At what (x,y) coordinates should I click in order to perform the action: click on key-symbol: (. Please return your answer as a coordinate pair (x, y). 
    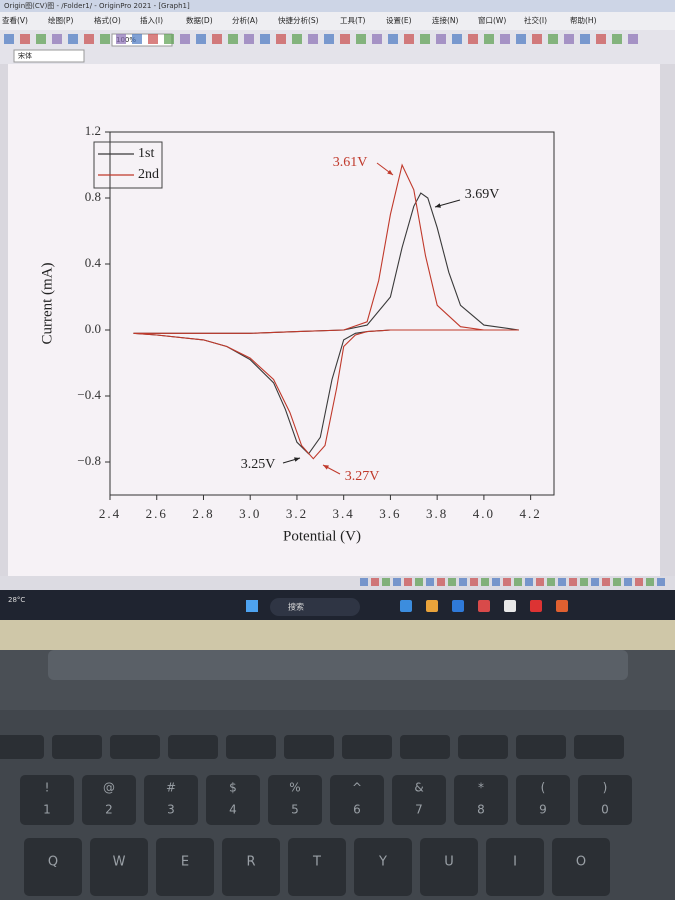
    Looking at the image, I should click on (543, 788).